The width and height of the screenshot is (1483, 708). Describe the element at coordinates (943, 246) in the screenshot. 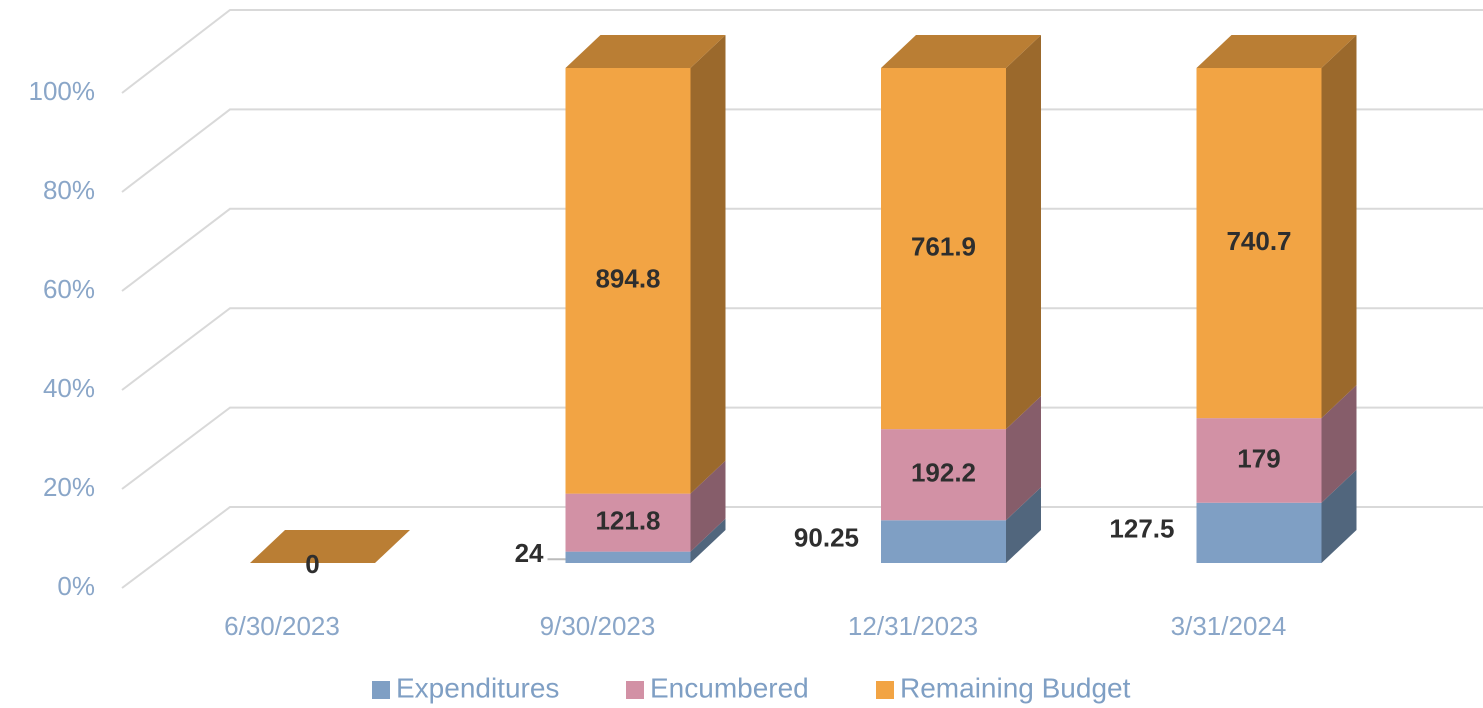

I see `data-label: 761.9` at that location.